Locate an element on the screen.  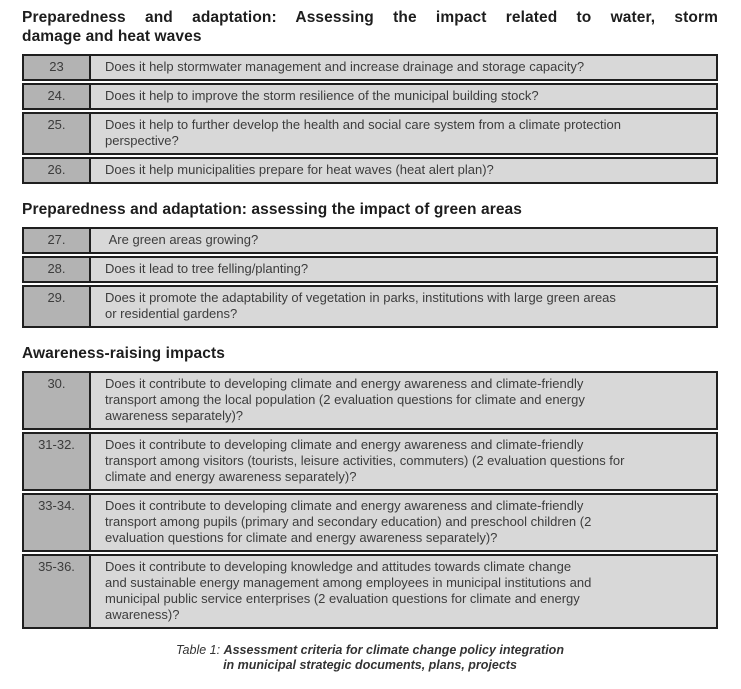
section-title-line: damage and heat waves is located at coordinates (112, 36).